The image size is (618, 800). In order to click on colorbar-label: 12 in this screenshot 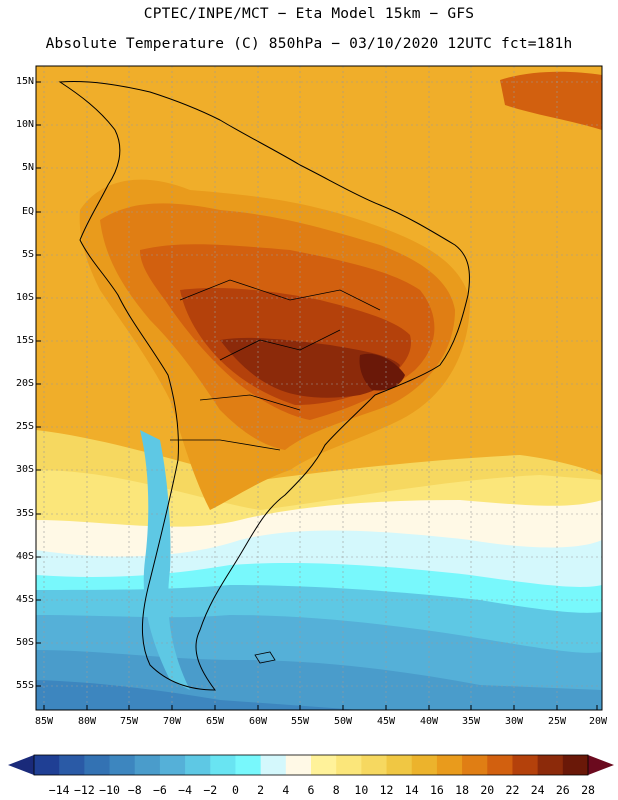, I will do `click(386, 790)`.